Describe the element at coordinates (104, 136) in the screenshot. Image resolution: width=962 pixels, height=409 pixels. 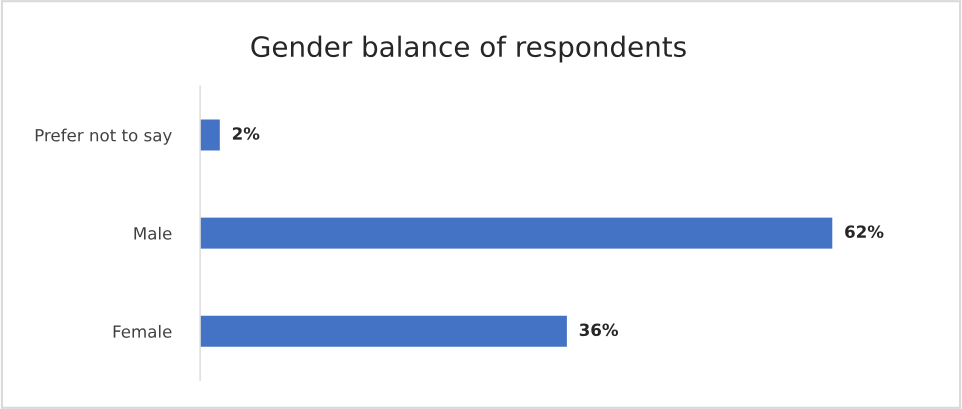
I see `y-tick-label: Prefer not to say` at that location.